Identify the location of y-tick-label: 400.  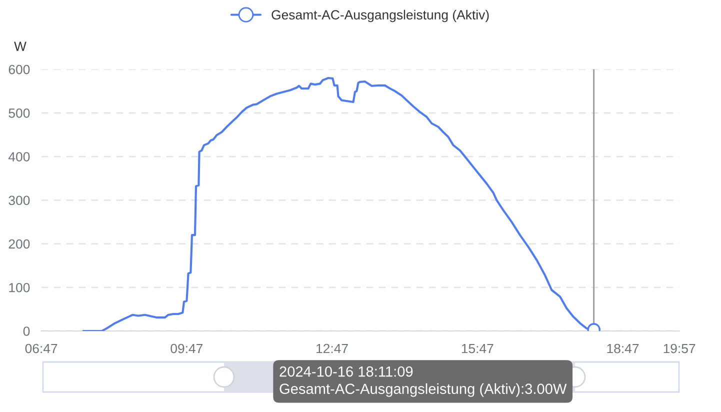
(19, 157).